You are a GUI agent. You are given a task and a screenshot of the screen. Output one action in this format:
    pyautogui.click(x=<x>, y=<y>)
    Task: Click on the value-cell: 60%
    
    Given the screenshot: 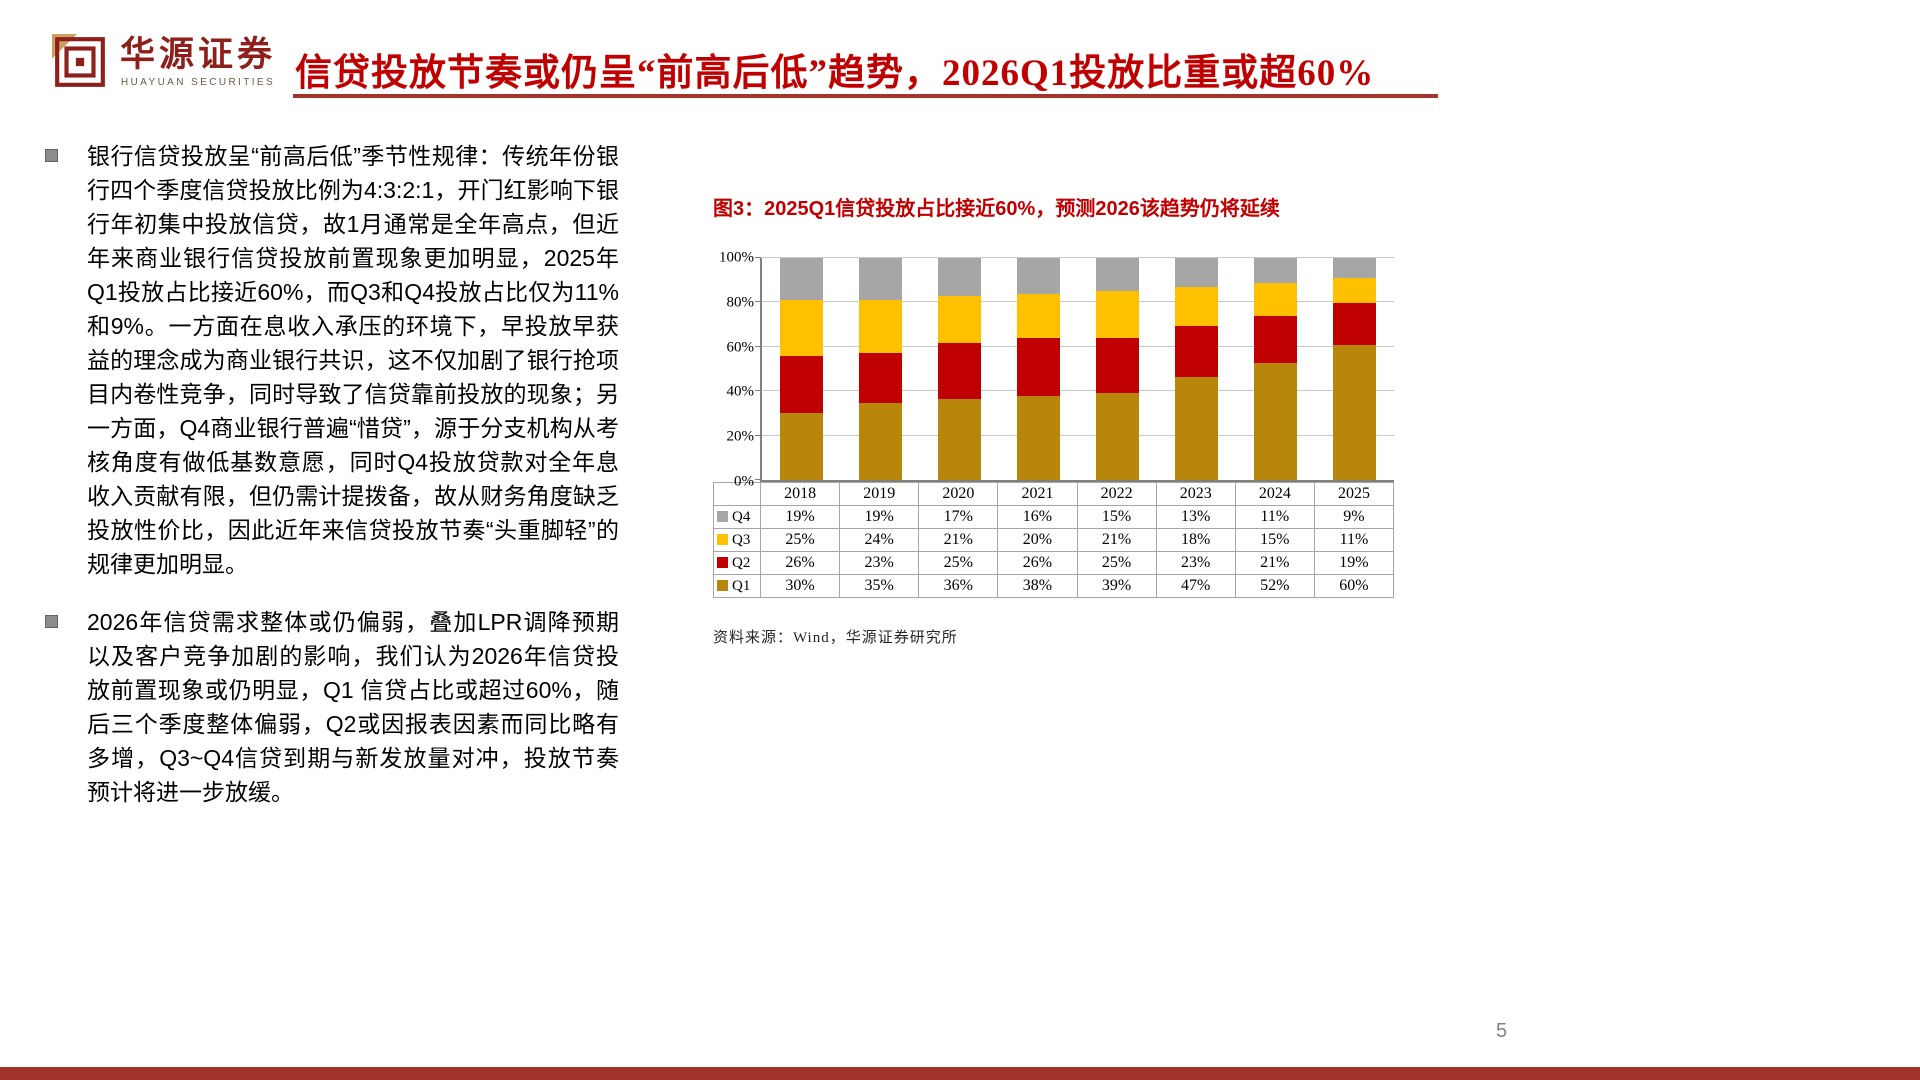 What is the action you would take?
    pyautogui.click(x=1354, y=586)
    